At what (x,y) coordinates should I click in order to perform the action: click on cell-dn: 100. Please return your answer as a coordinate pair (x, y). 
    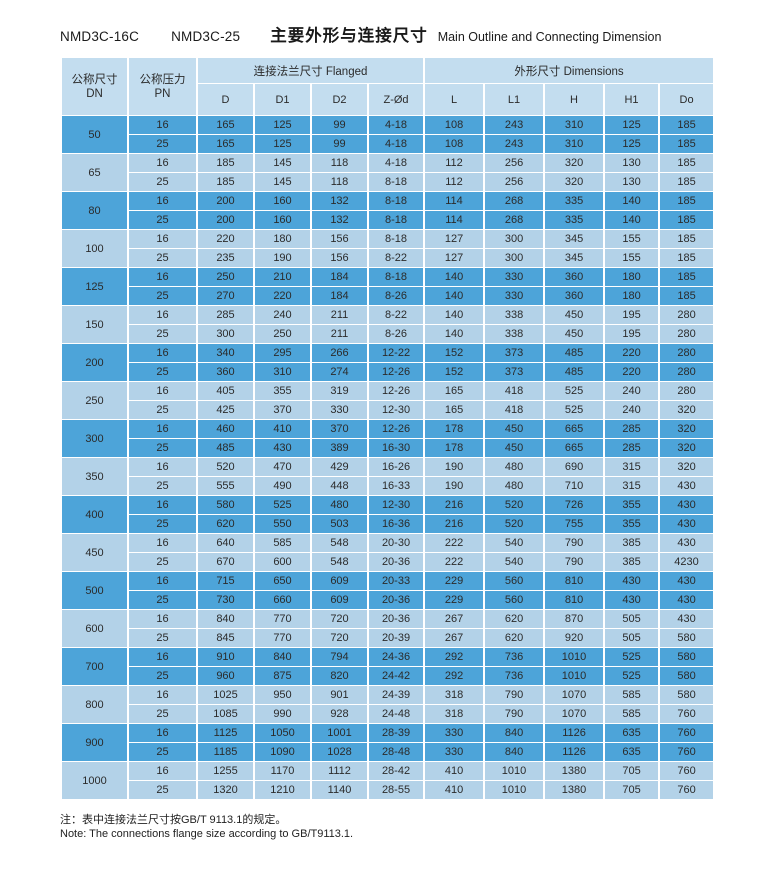
    Looking at the image, I should click on (94, 248).